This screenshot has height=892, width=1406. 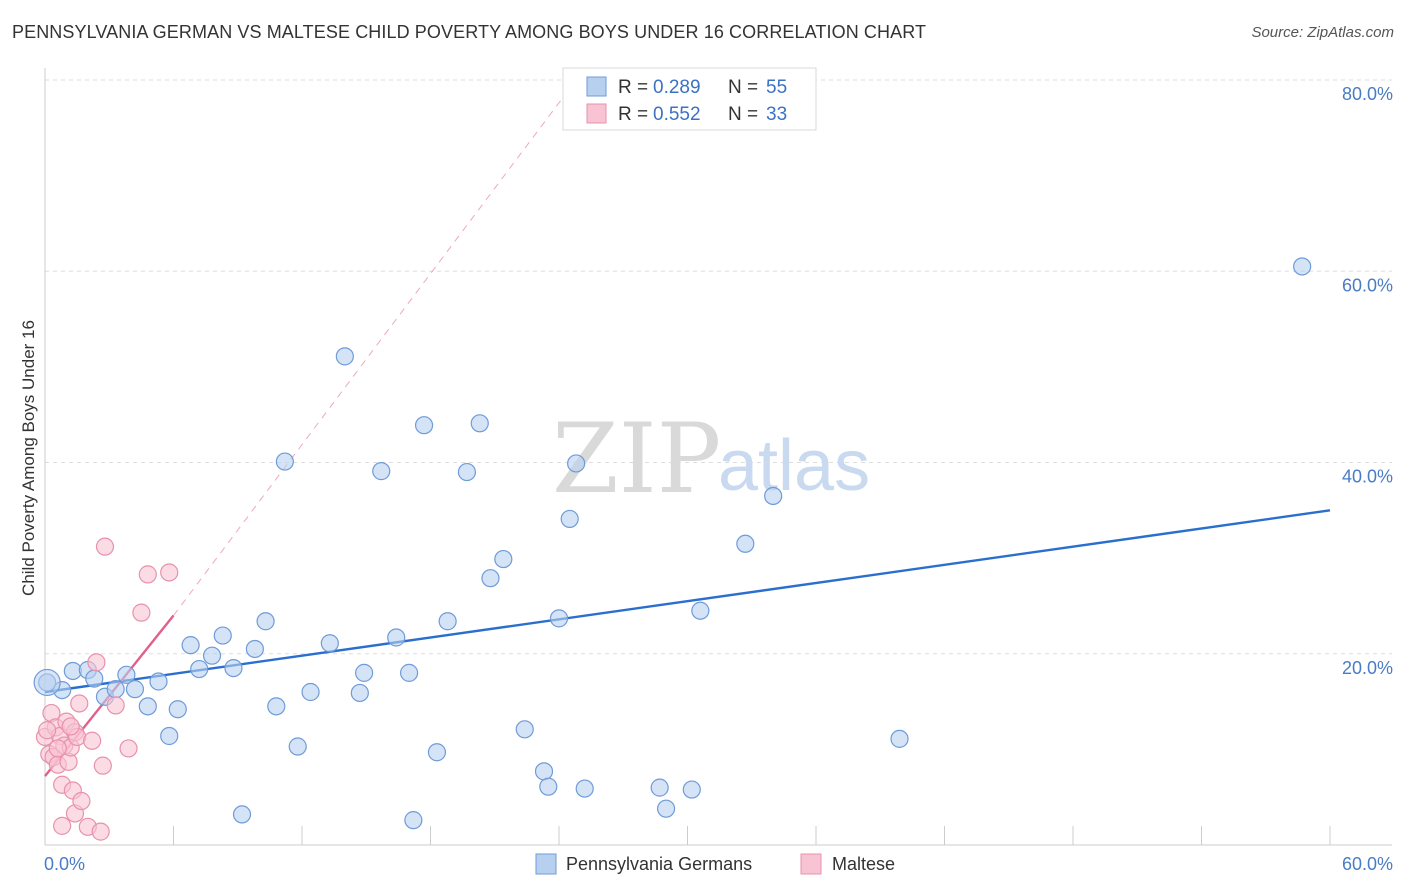 What do you see at coordinates (596, 113) in the screenshot?
I see `legend-swatch-pink` at bounding box center [596, 113].